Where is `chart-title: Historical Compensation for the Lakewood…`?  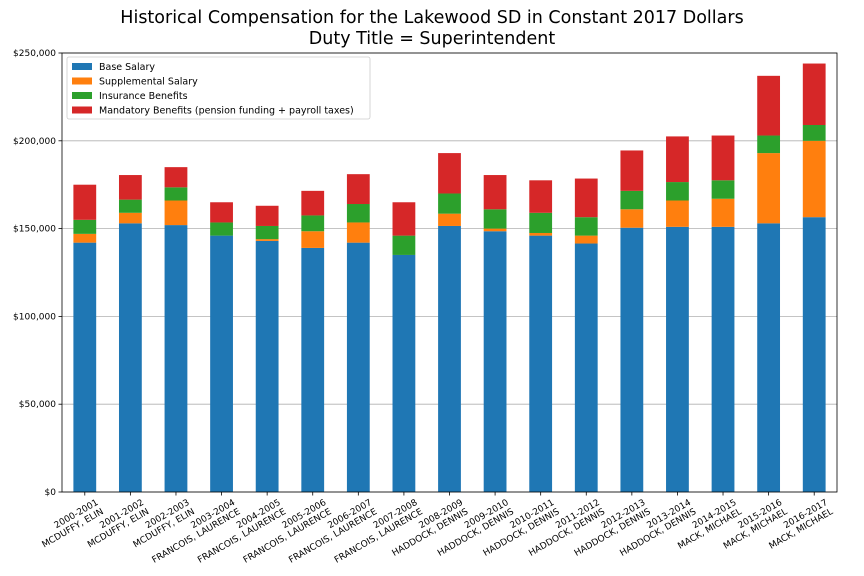 chart-title: Historical Compensation for the Lakewood… is located at coordinates (432, 18).